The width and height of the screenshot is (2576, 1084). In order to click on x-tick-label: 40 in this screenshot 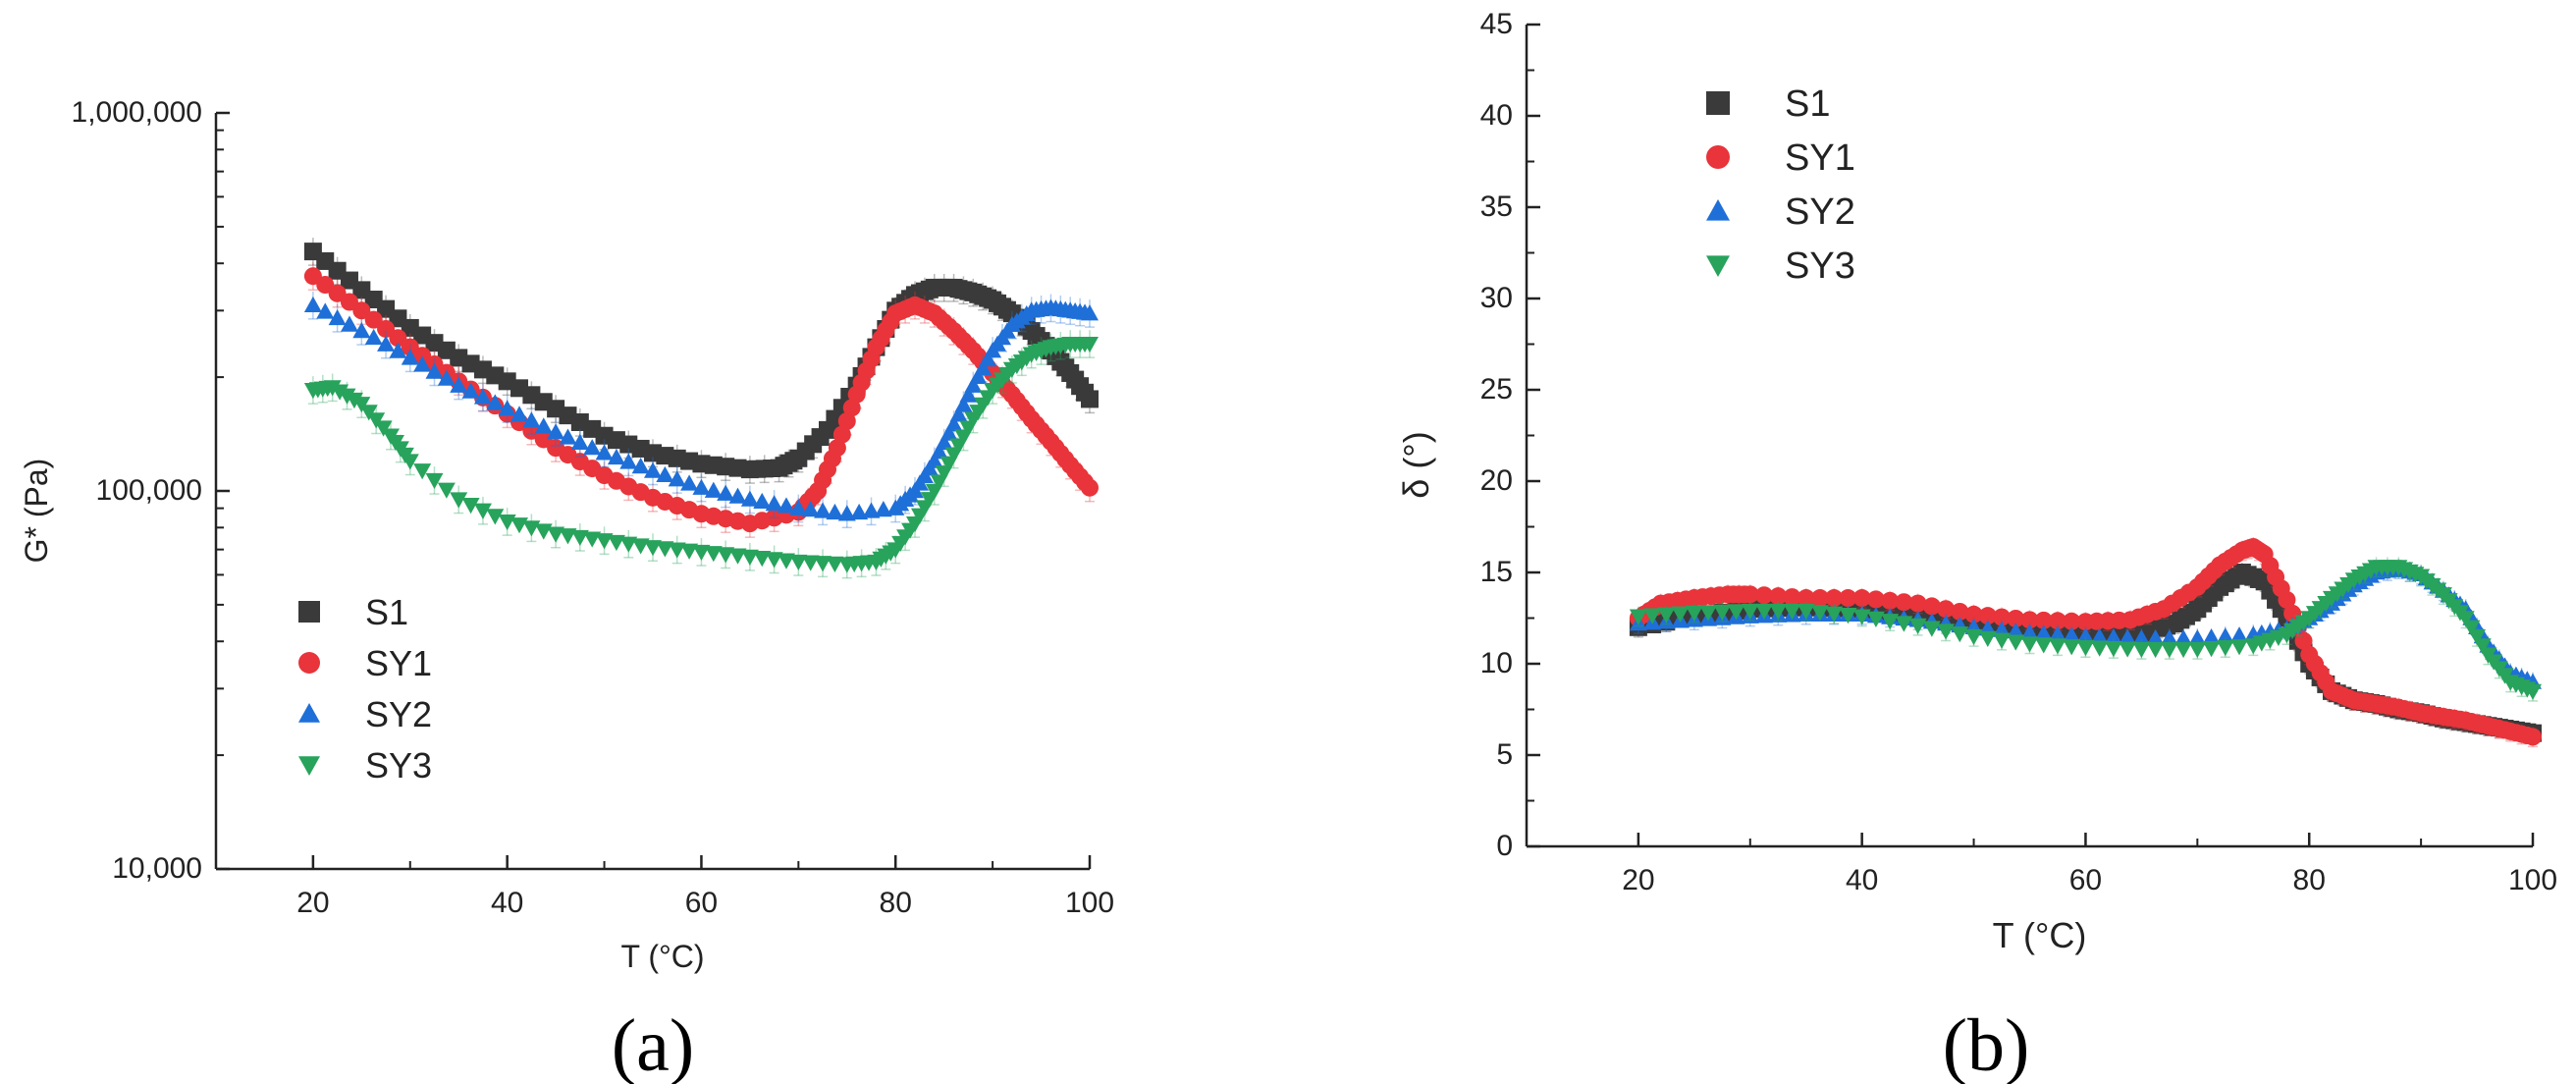, I will do `click(507, 903)`.